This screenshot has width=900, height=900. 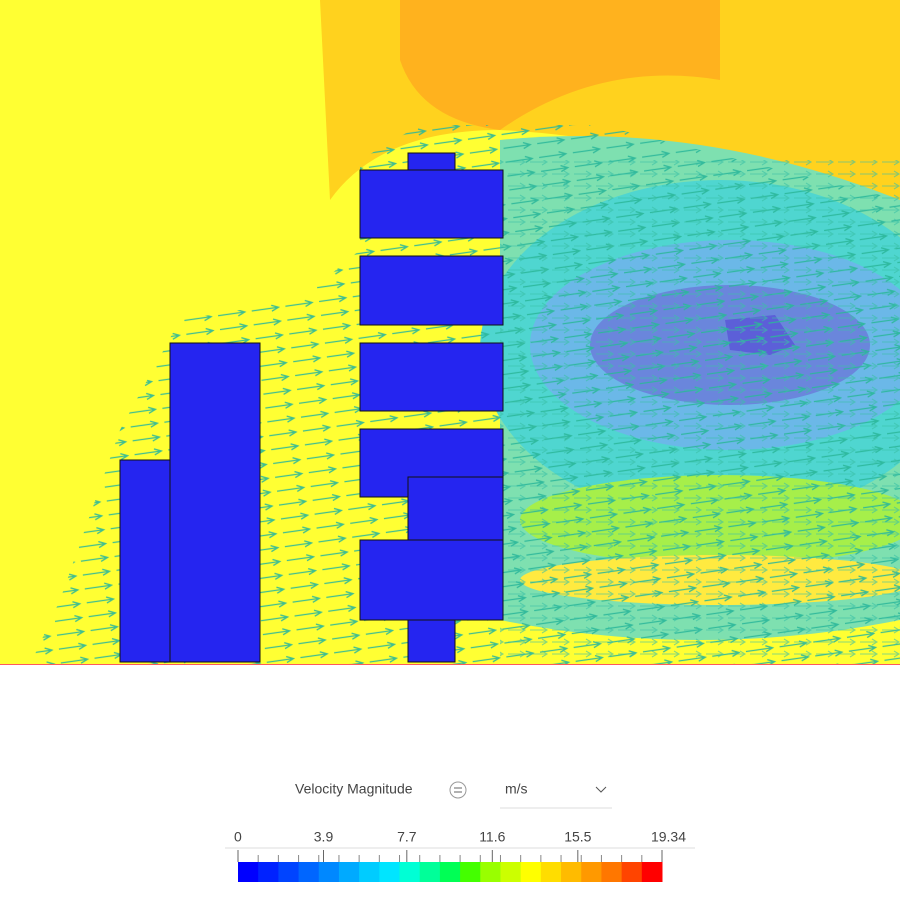 I want to click on tick-label: 11.6, so click(x=492, y=837).